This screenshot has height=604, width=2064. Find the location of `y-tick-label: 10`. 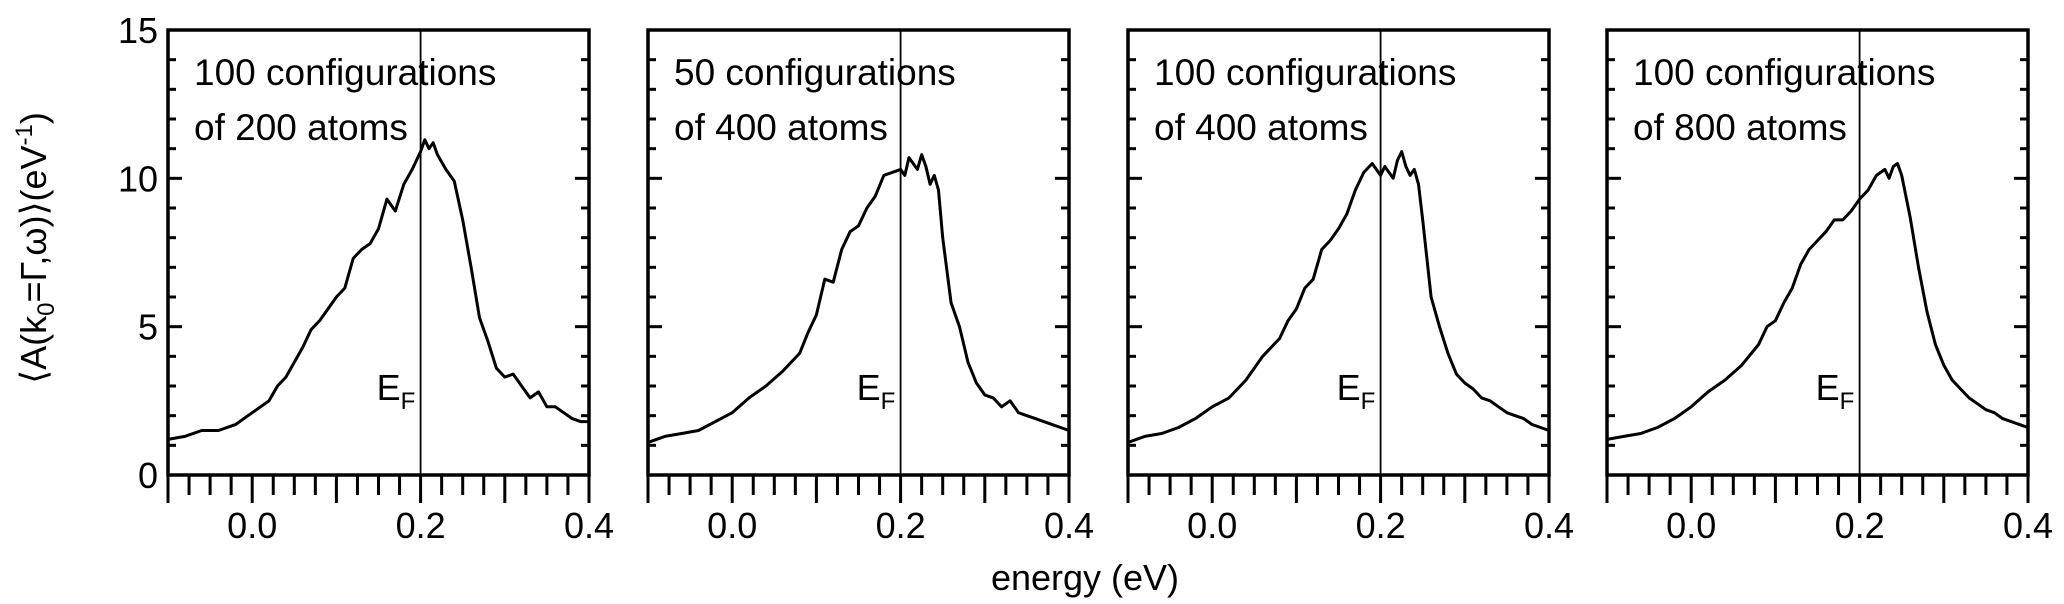

y-tick-label: 10 is located at coordinates (138, 178).